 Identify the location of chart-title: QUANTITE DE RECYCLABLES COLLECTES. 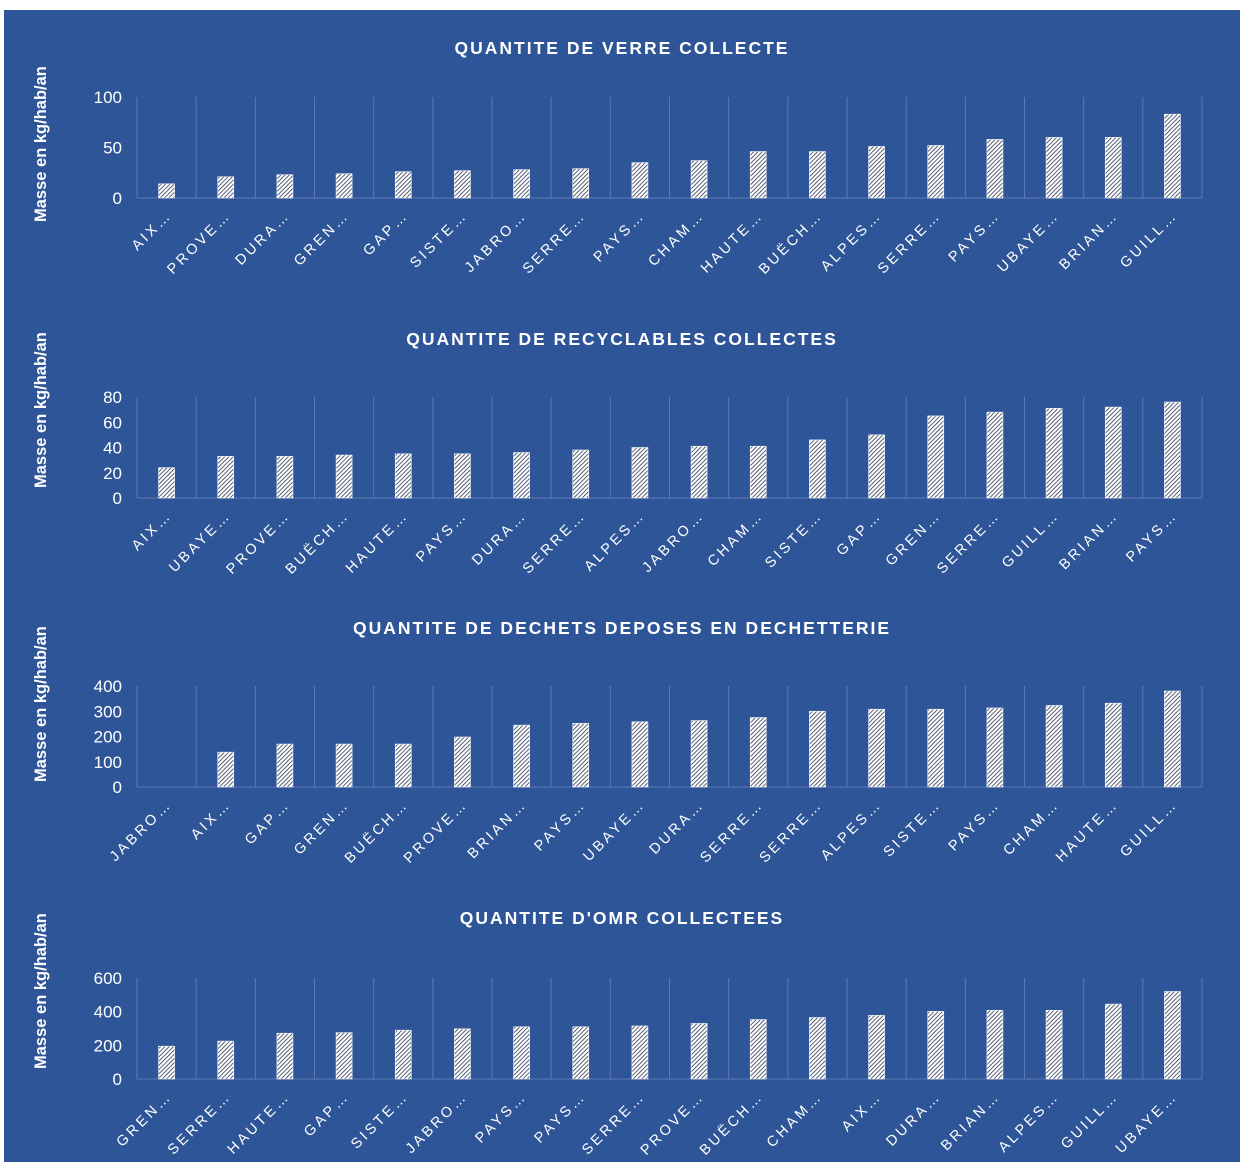
(622, 339).